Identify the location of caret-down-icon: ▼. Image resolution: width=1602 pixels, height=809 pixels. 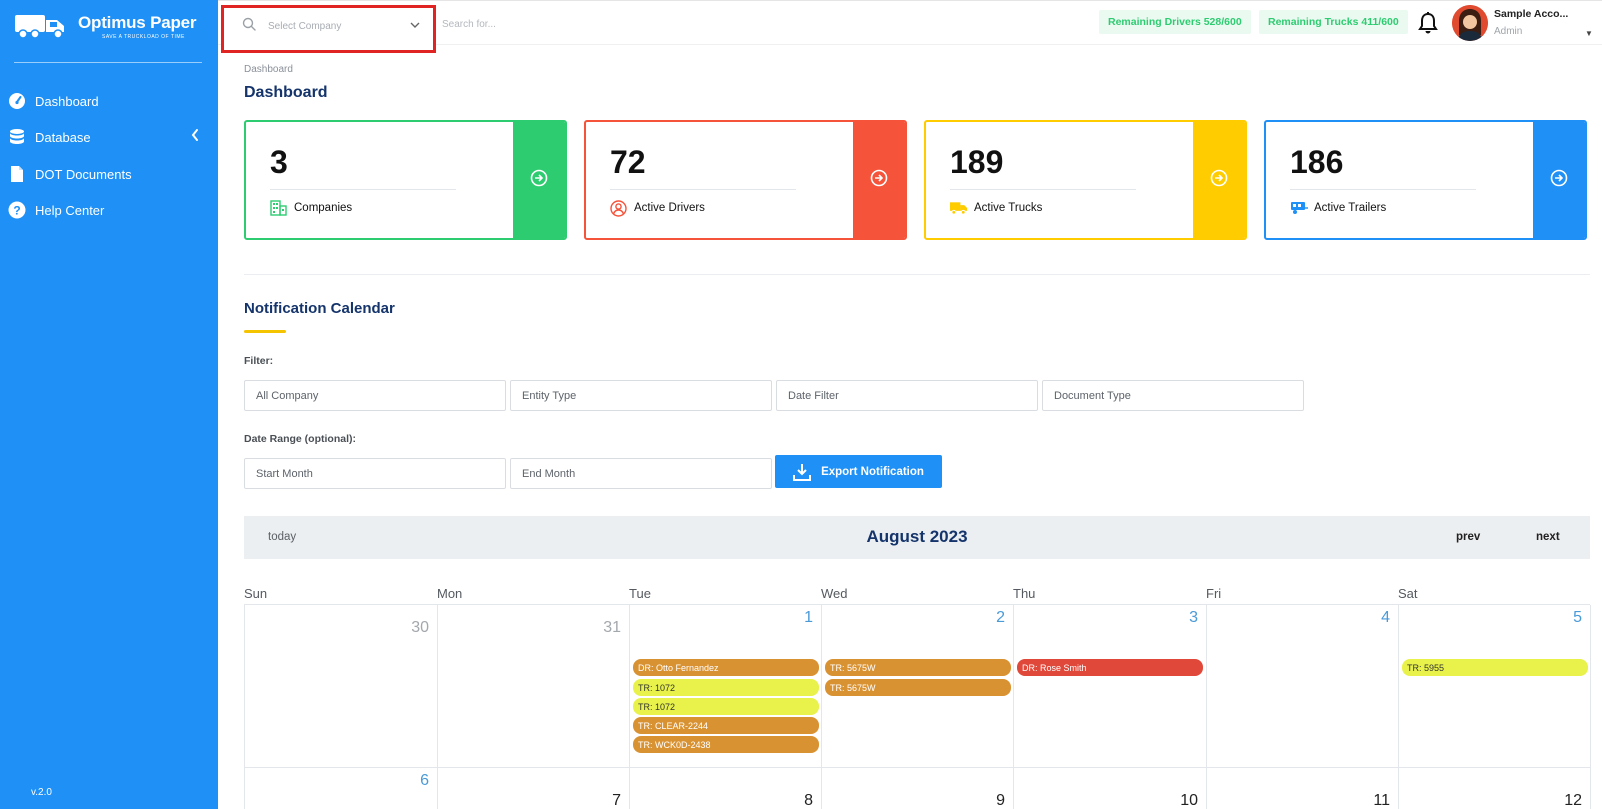
(1589, 33).